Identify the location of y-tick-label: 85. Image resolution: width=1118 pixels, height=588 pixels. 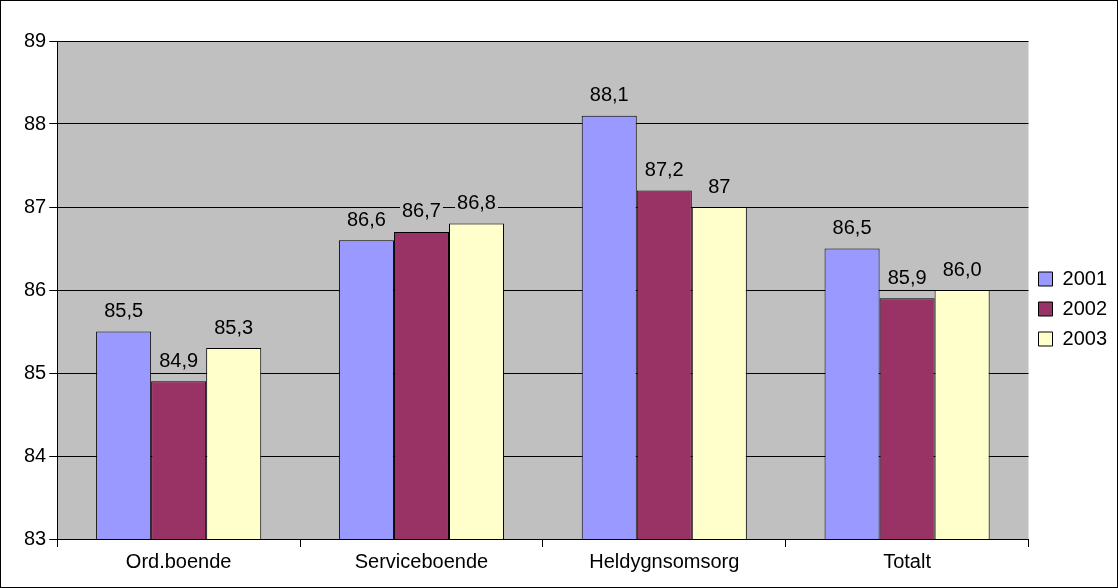
(35, 371).